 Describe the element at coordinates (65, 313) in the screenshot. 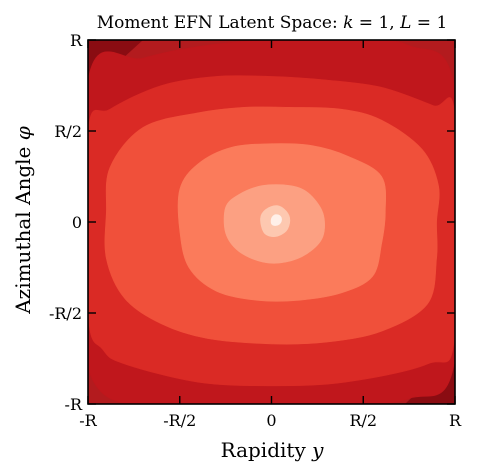

I see `y-tick-label: -R/2` at that location.